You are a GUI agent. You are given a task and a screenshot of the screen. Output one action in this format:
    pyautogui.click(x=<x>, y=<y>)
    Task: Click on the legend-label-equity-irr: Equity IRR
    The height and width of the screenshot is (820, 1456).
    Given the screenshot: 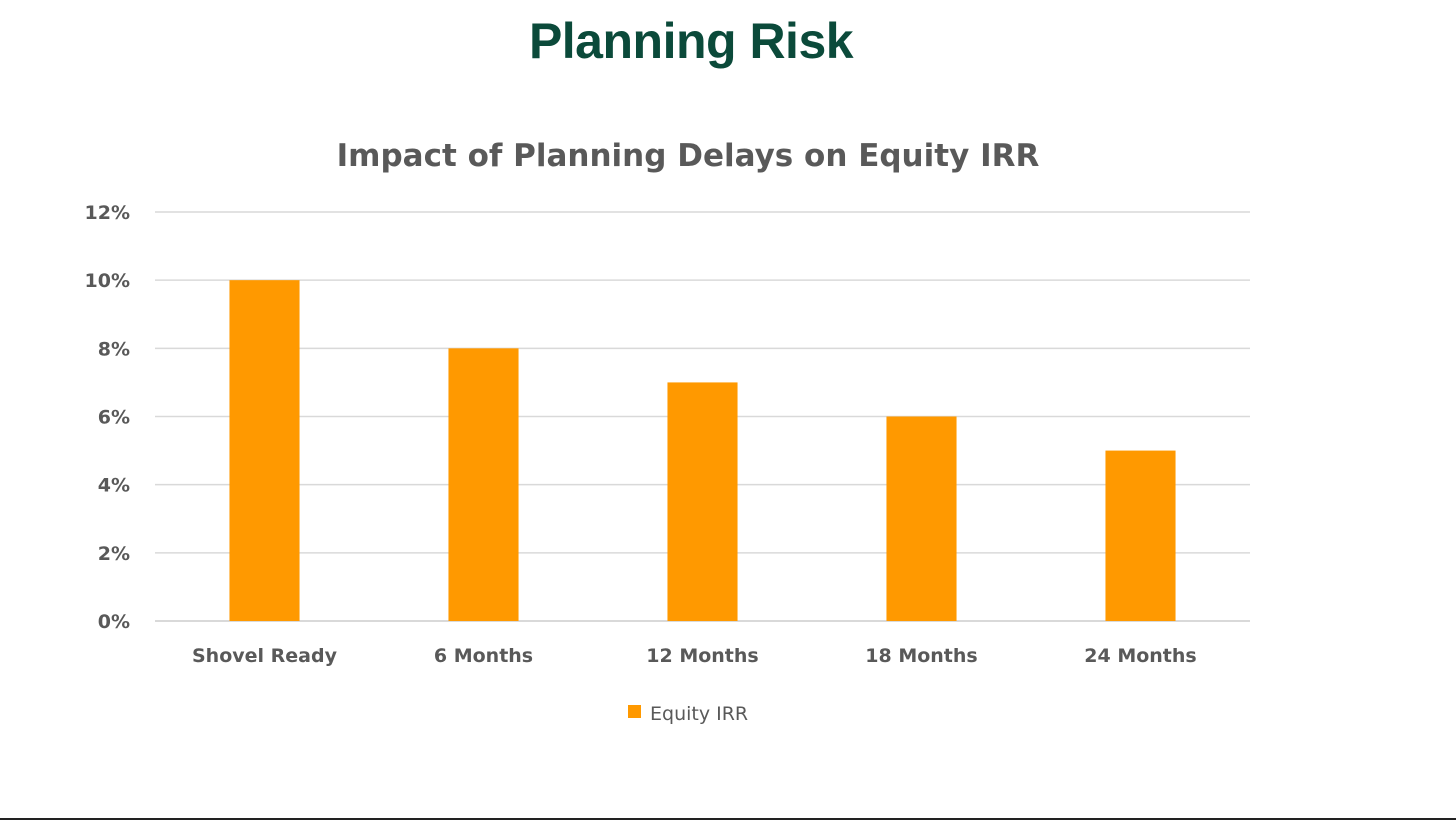 What is the action you would take?
    pyautogui.click(x=699, y=714)
    